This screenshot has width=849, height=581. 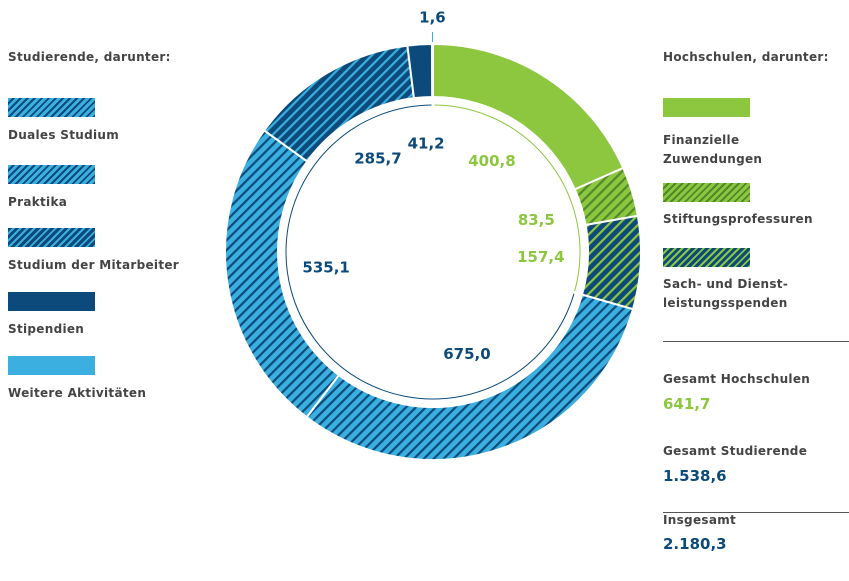 I want to click on total-label: Gesamt Hochschulen, so click(x=737, y=379).